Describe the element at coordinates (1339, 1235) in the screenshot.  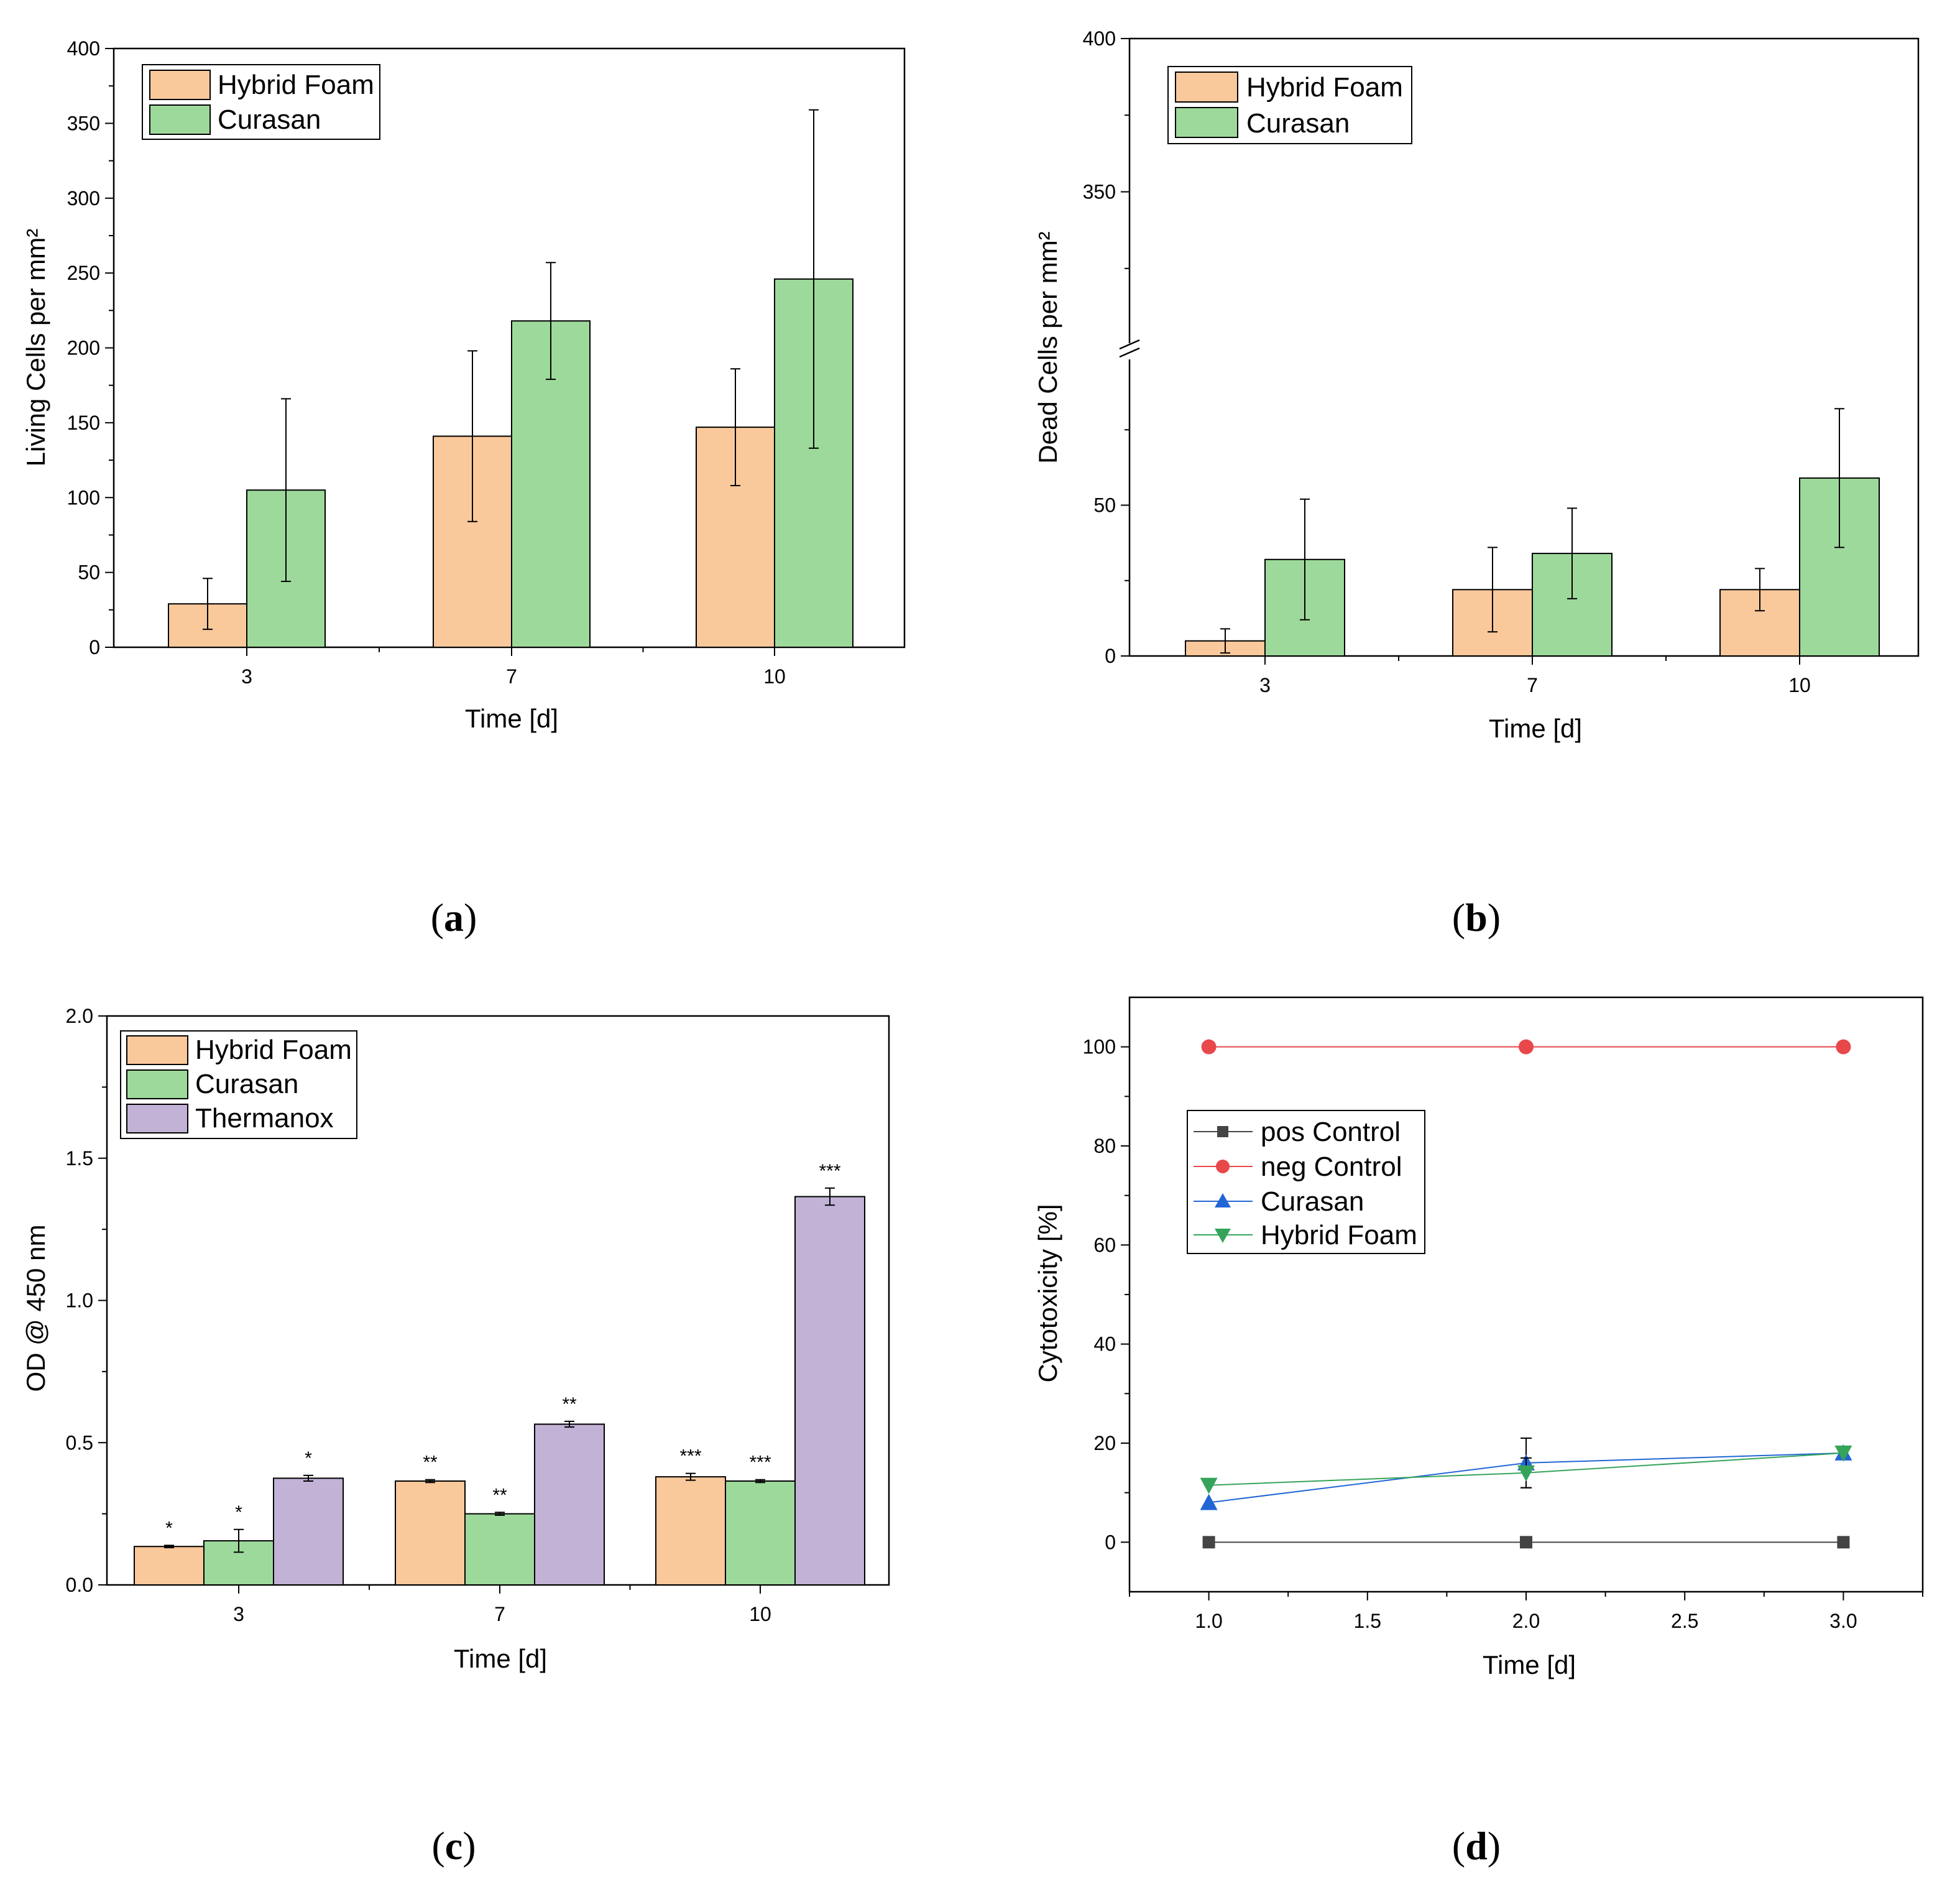
I see `panel-d-legend-label-hybrid: Hybrid Foam` at that location.